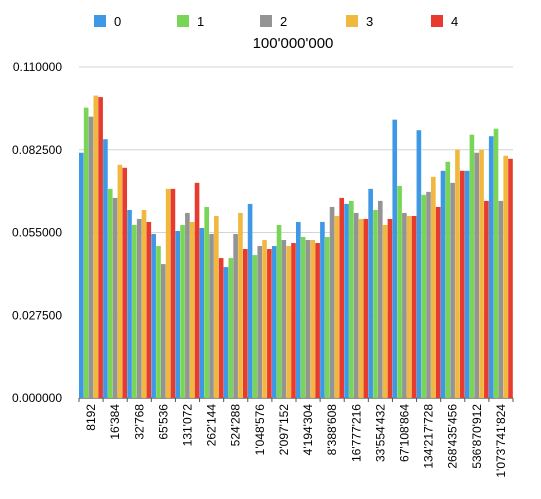 This screenshot has width=541, height=499. What do you see at coordinates (129, 303) in the screenshot?
I see `bar-0-32'768` at bounding box center [129, 303].